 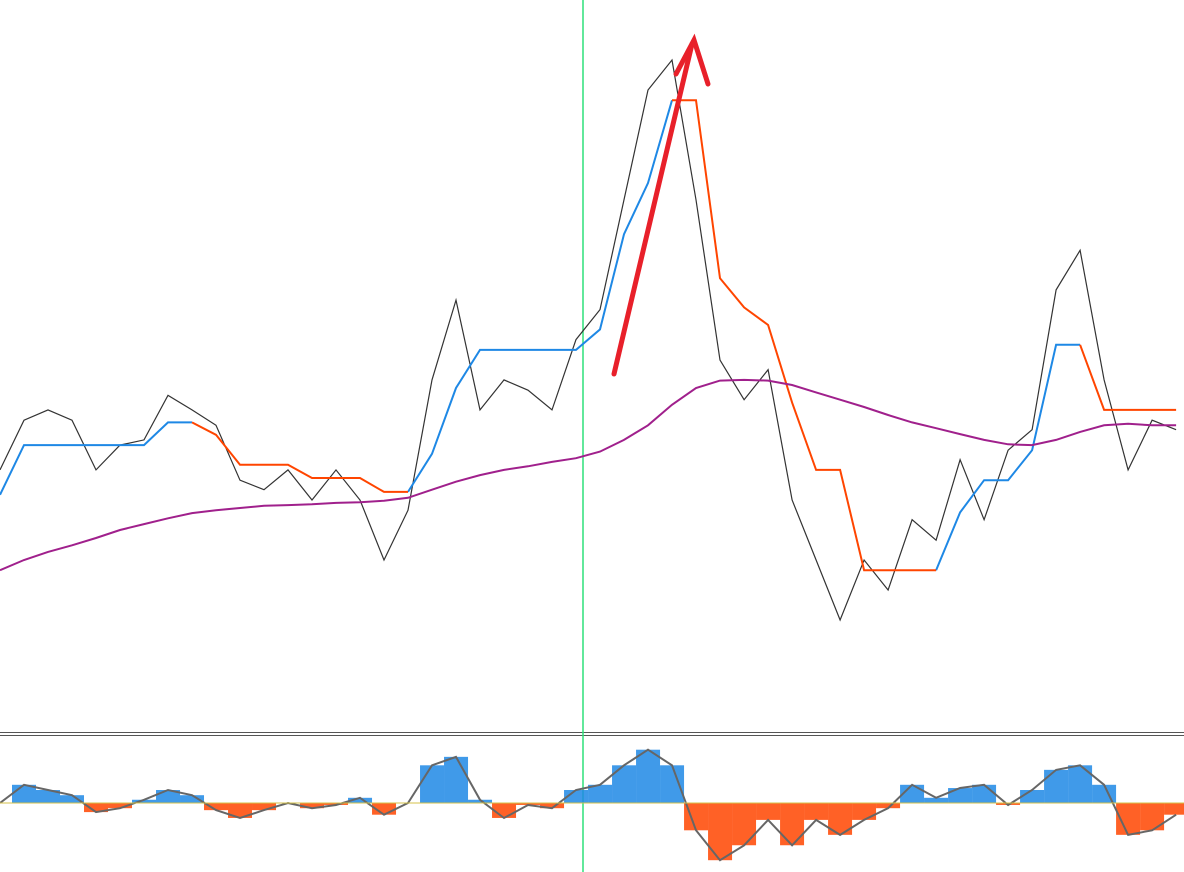 I want to click on trend-arrow, so click(x=661, y=205).